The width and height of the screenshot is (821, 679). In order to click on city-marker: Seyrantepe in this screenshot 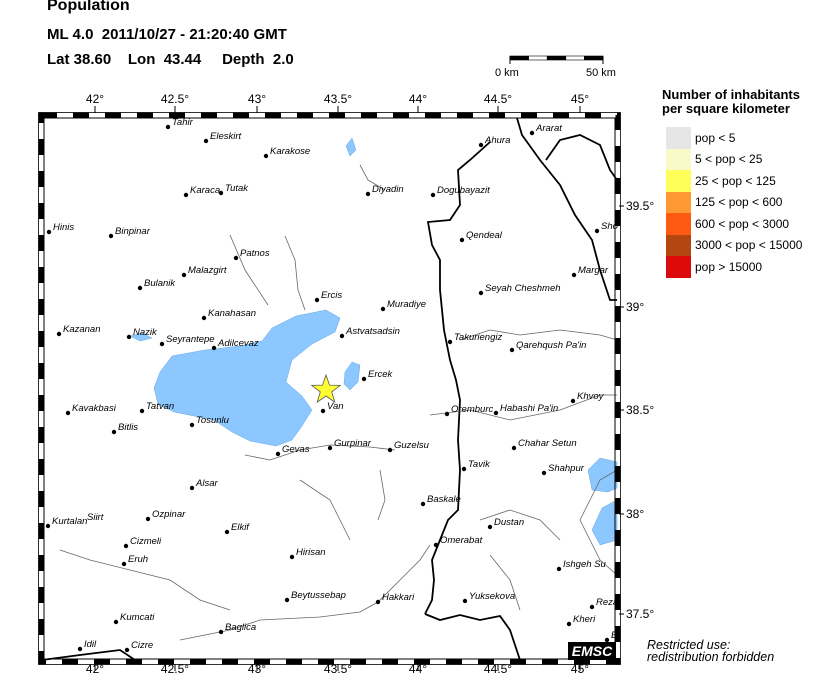, I will do `click(187, 340)`.